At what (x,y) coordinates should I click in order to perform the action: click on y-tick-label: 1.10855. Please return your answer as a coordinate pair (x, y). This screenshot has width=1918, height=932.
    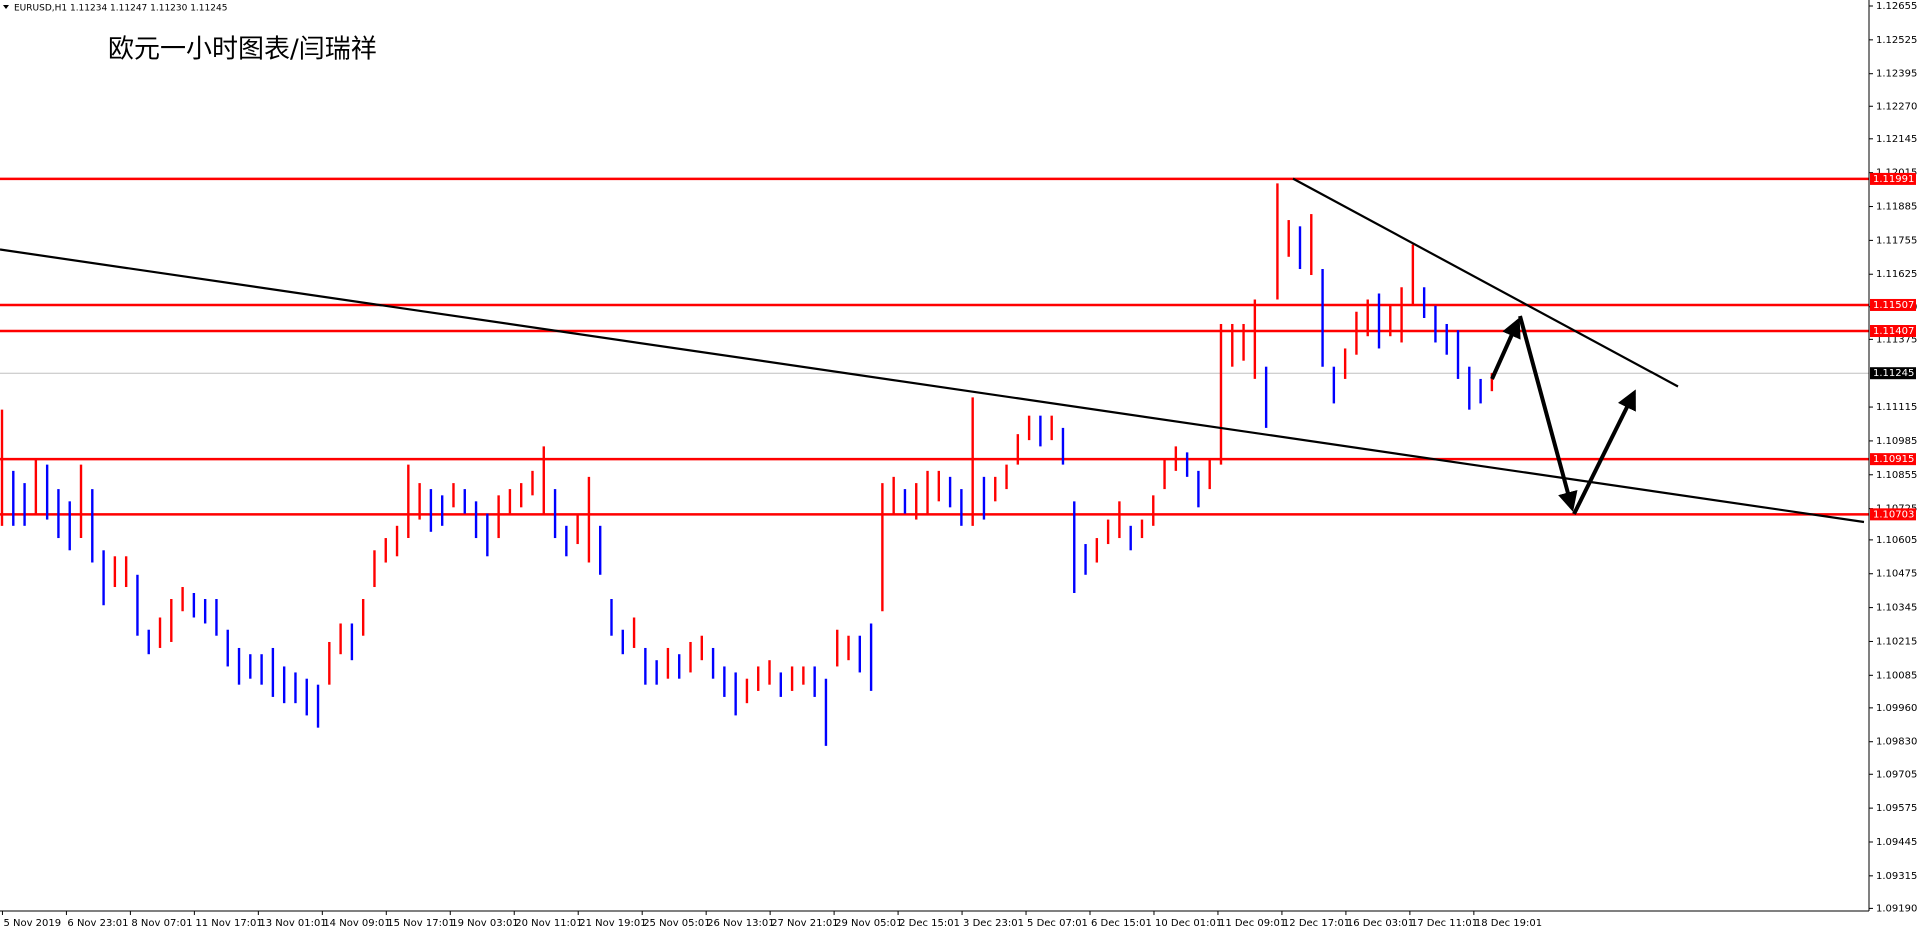
    Looking at the image, I should click on (1896, 475).